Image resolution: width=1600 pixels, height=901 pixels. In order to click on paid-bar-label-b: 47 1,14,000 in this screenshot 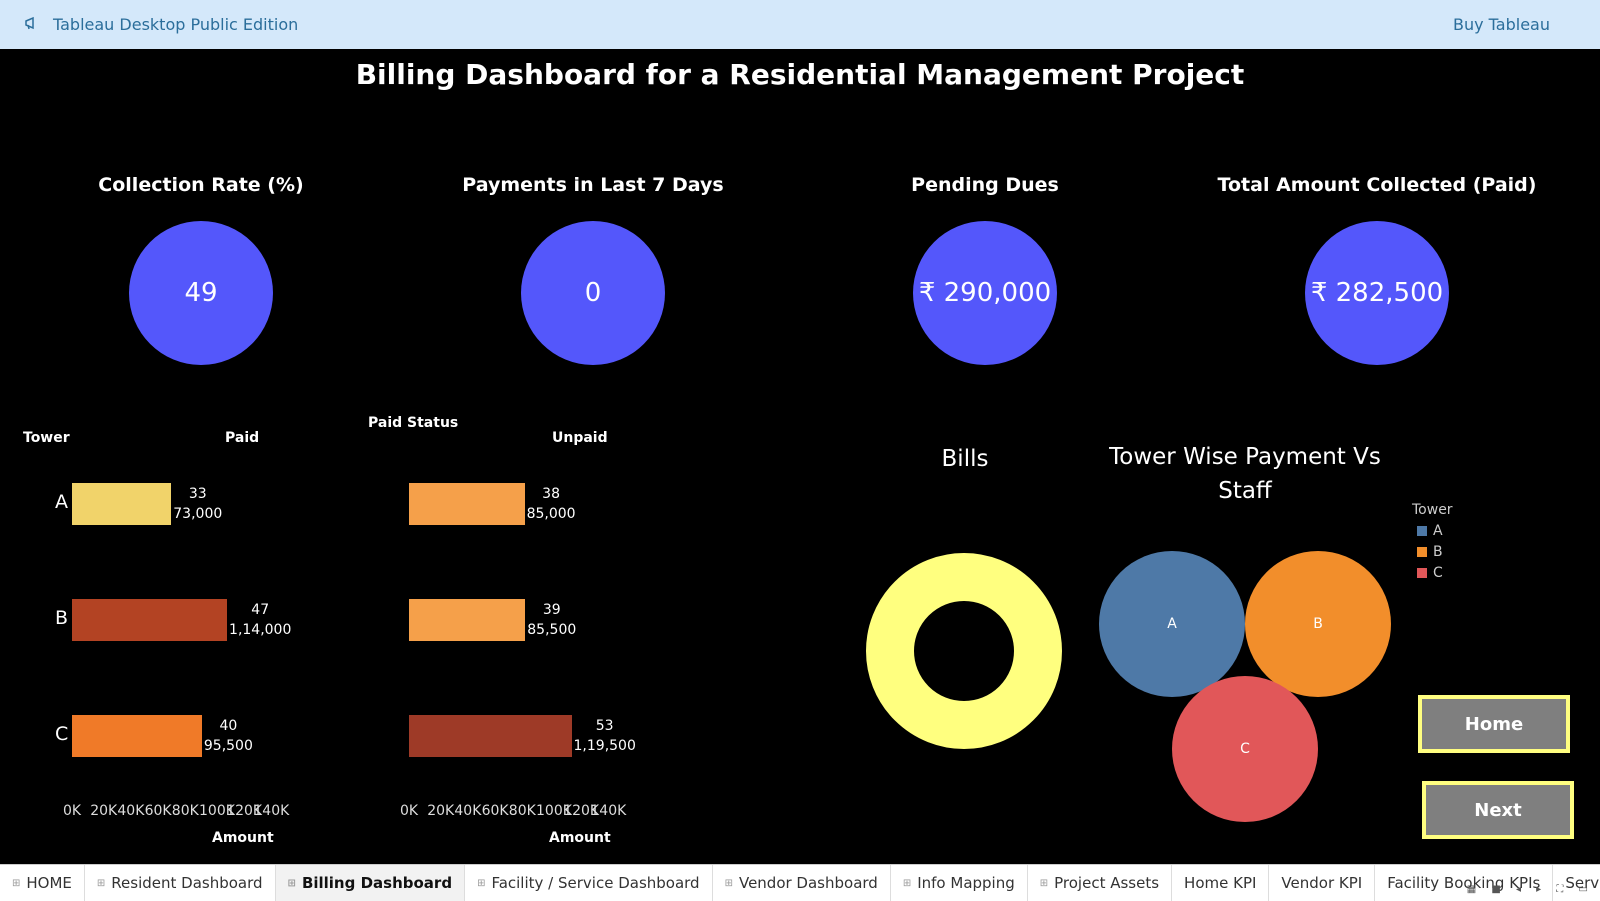, I will do `click(260, 620)`.